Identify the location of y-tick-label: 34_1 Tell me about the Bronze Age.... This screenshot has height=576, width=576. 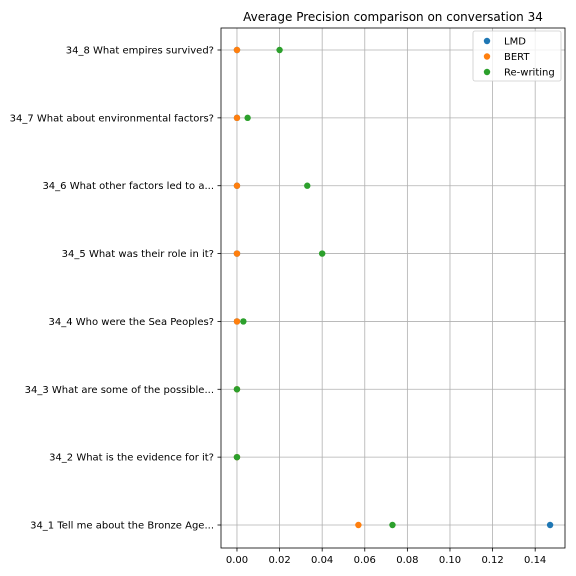
(122, 526).